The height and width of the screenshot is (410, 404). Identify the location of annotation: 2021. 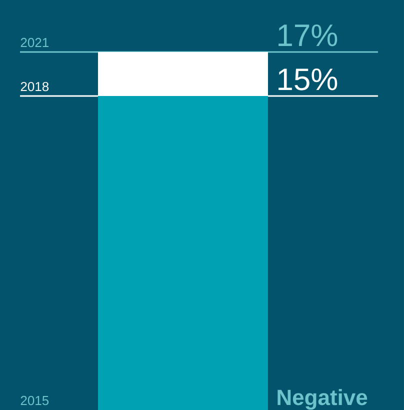
(34, 43).